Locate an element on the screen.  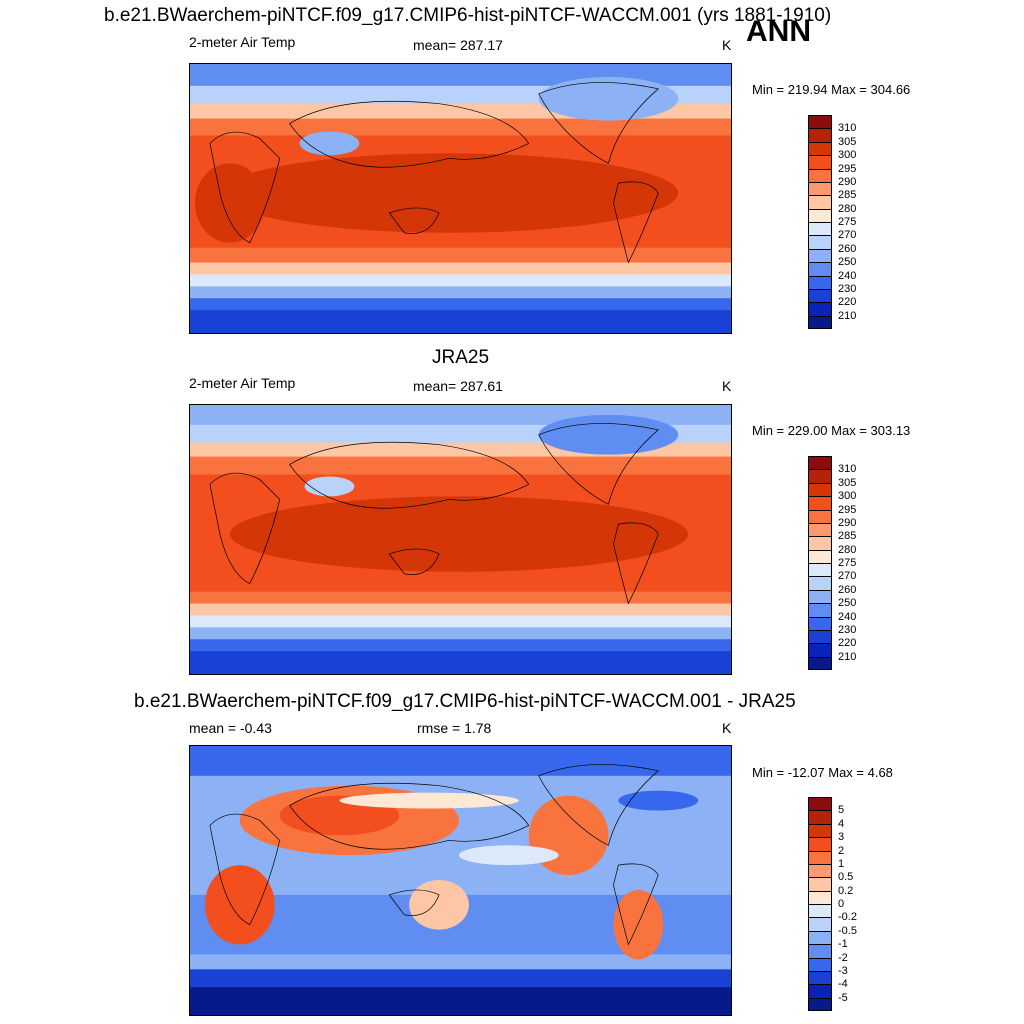
colorbar-tick-label: 220 is located at coordinates (847, 302).